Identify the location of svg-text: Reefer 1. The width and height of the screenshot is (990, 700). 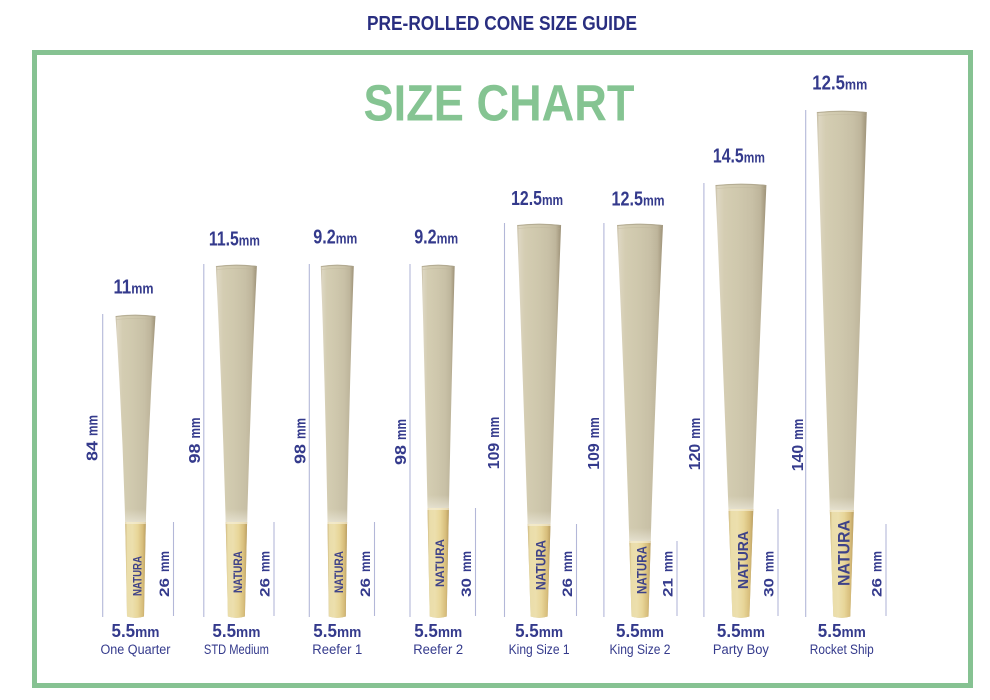
(337, 649).